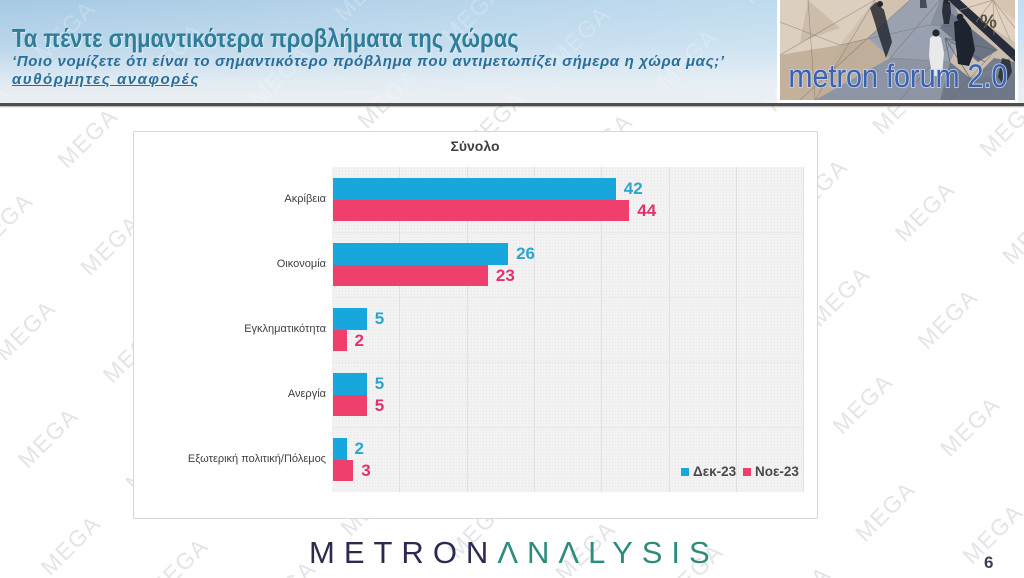 The image size is (1024, 578). What do you see at coordinates (898, 76) in the screenshot?
I see `svg-text: metron forum 2.0` at bounding box center [898, 76].